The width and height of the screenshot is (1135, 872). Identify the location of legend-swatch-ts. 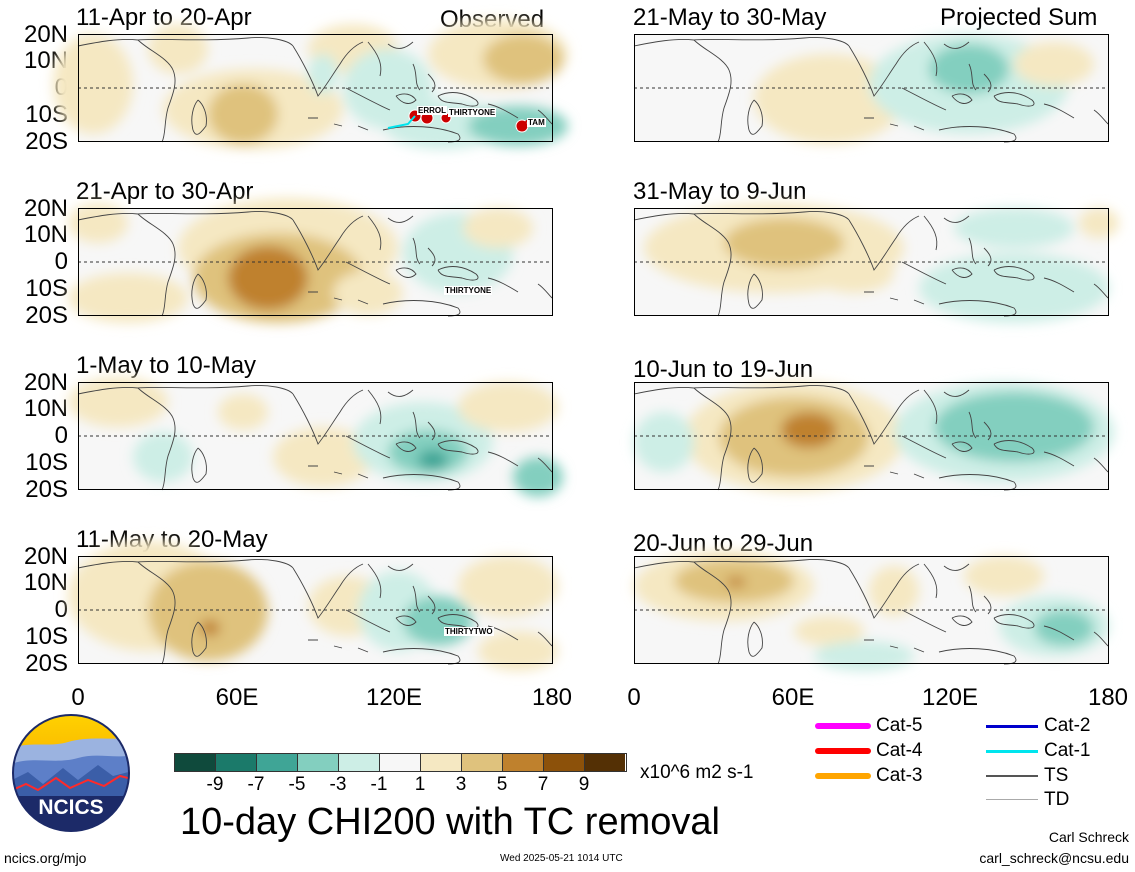
(1012, 776).